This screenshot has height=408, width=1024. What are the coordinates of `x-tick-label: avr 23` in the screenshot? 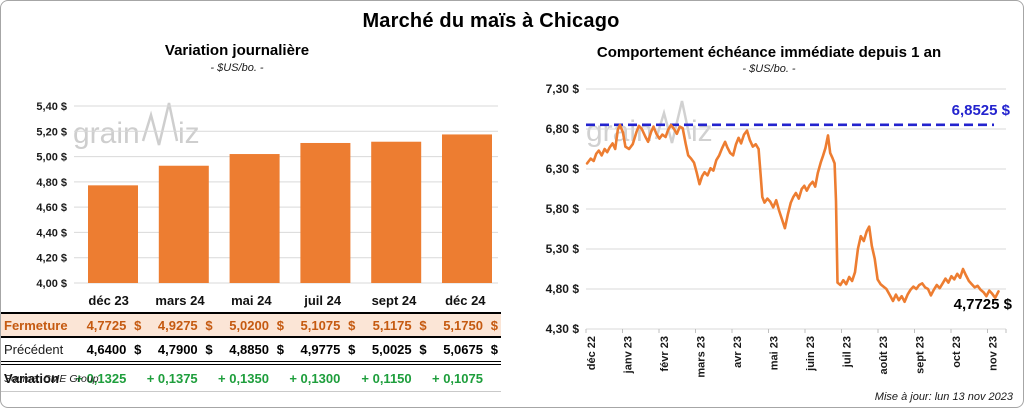 It's located at (738, 352).